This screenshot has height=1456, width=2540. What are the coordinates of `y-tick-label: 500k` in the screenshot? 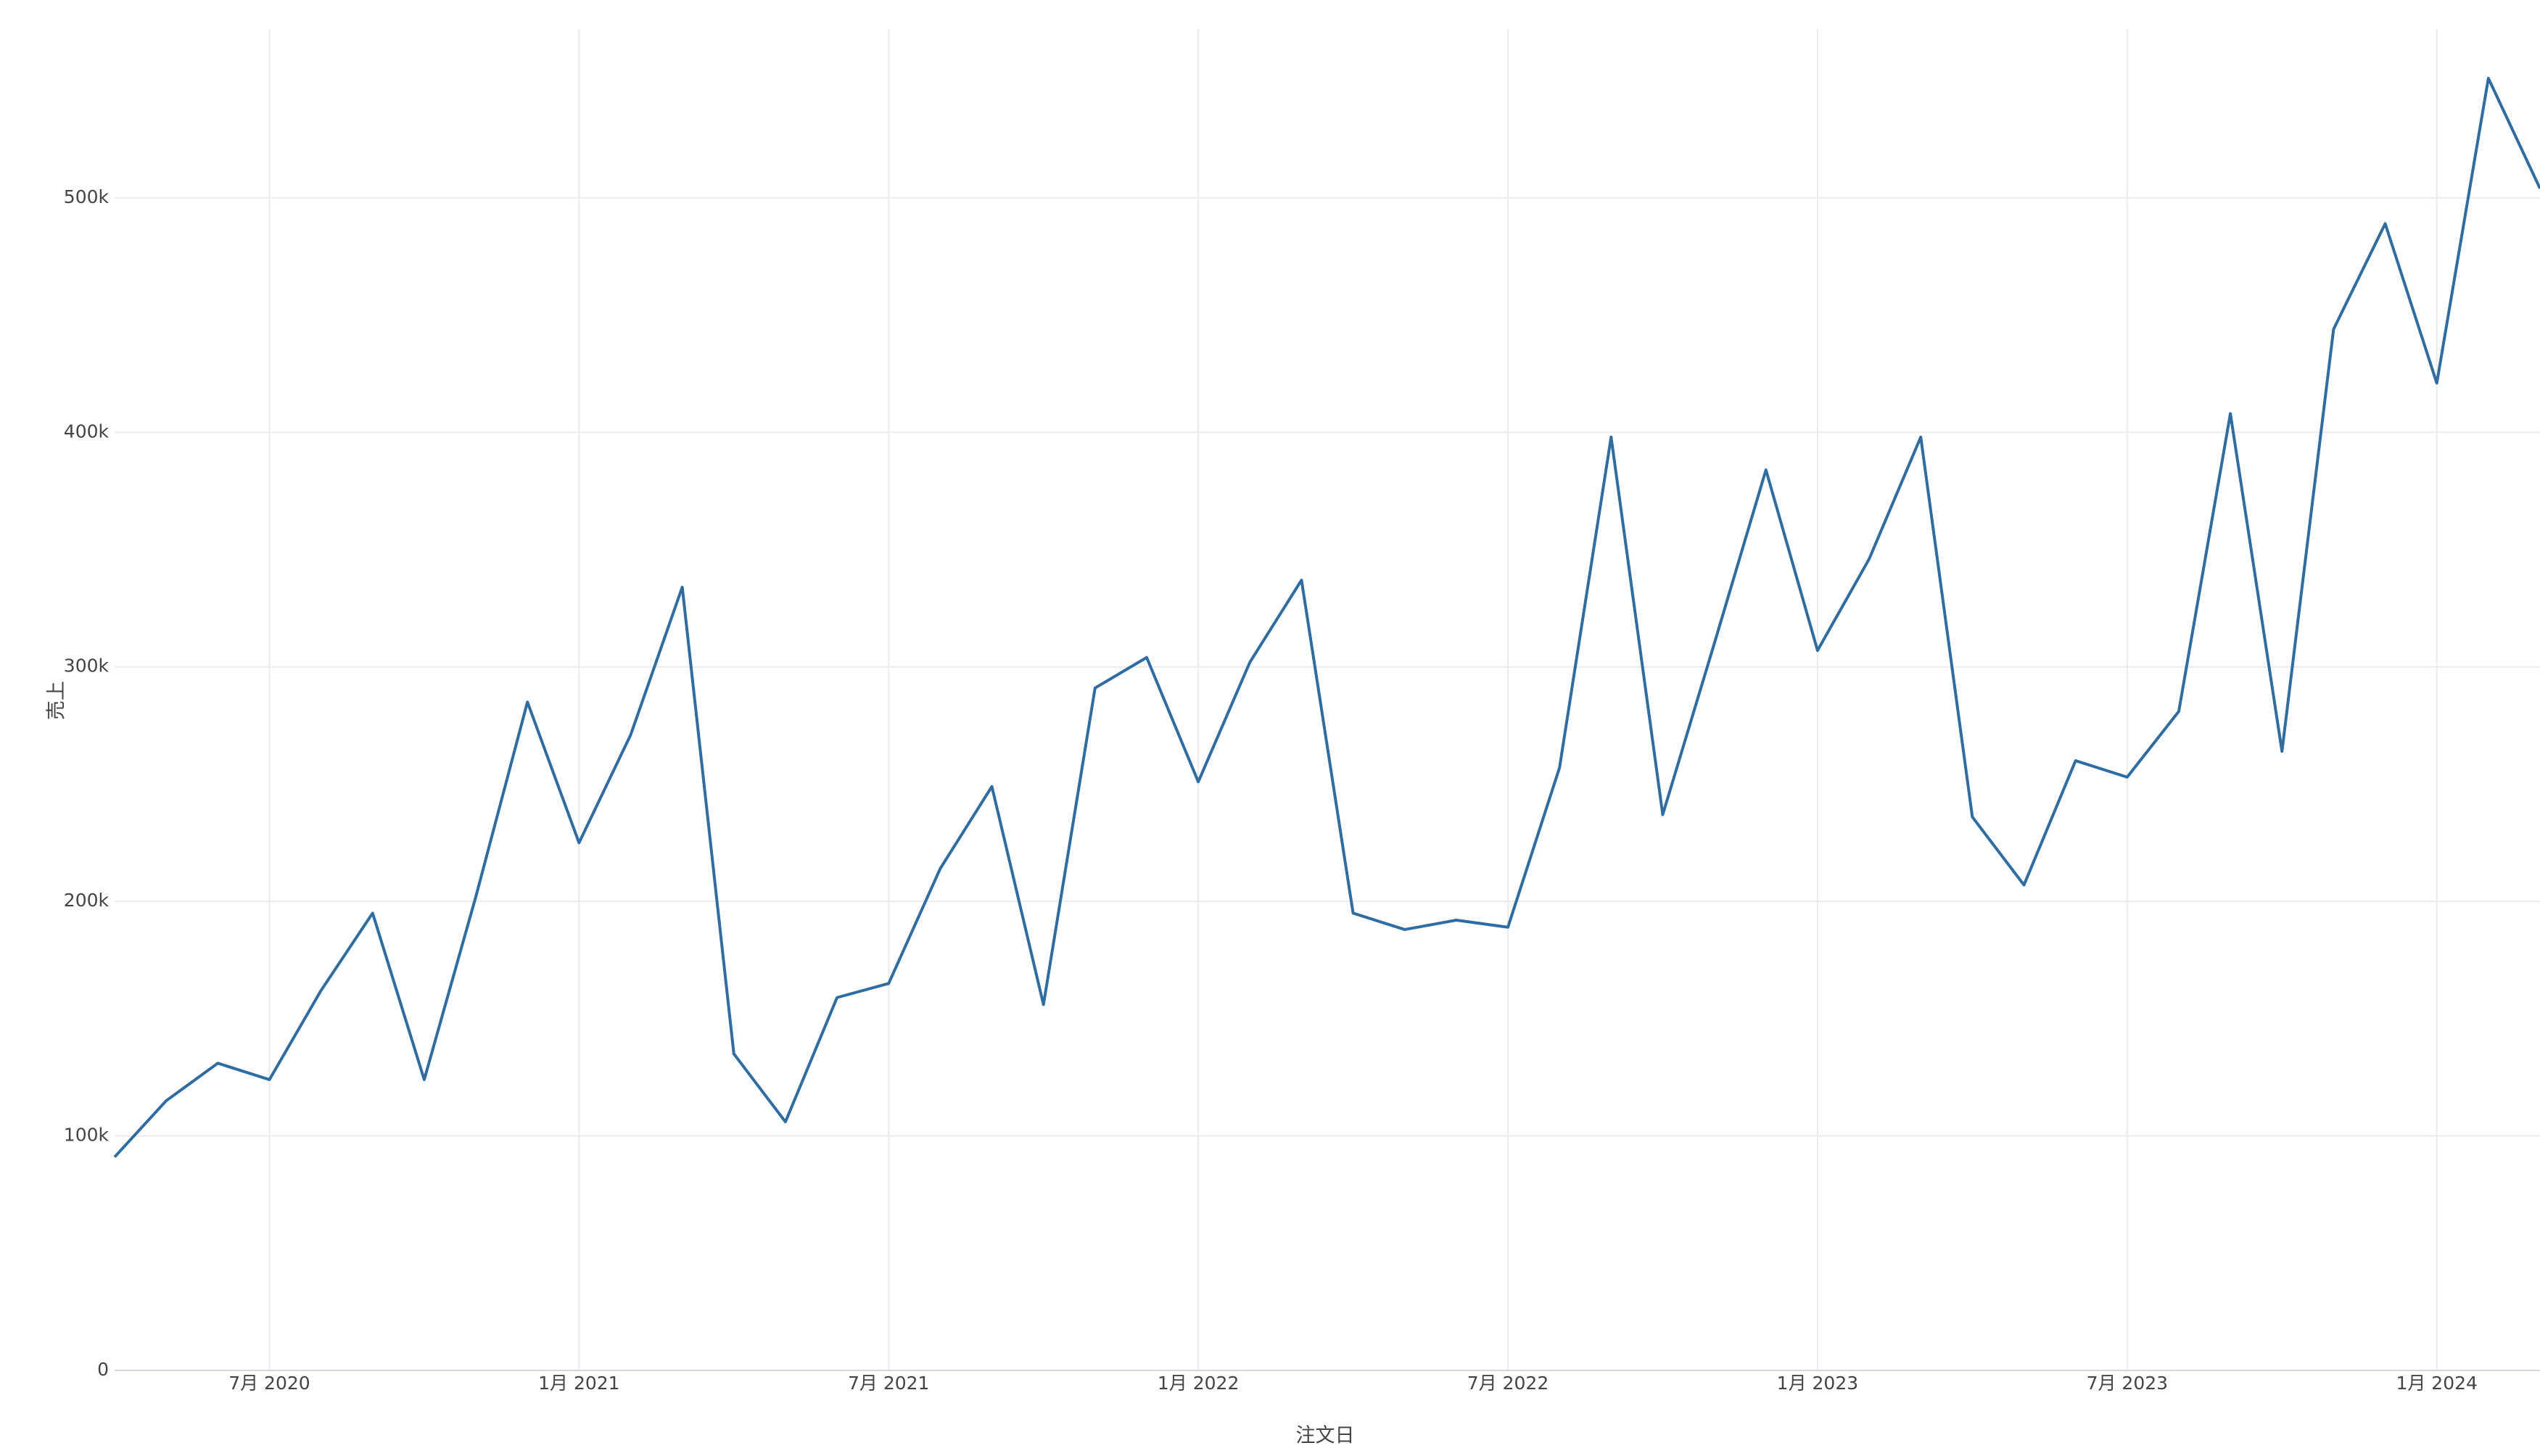 It's located at (87, 196).